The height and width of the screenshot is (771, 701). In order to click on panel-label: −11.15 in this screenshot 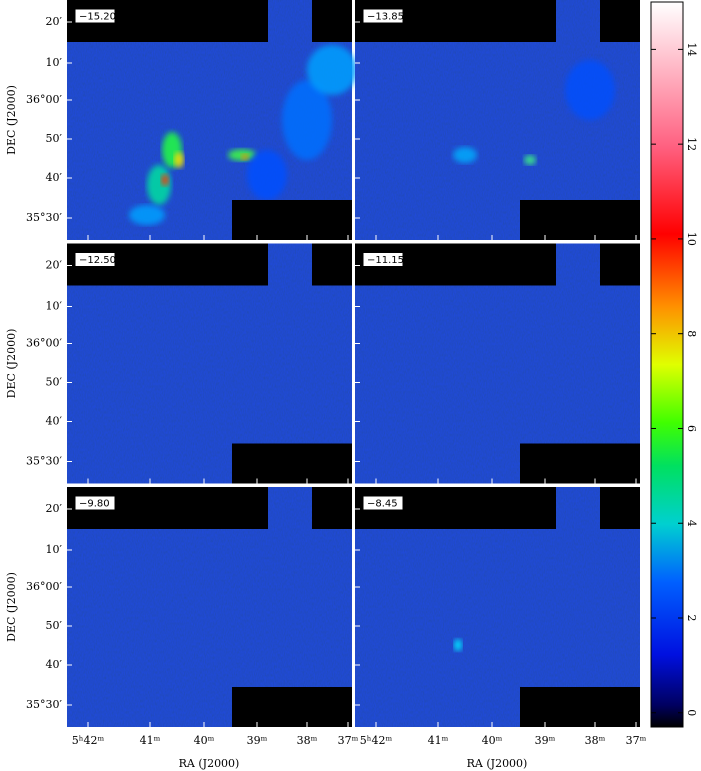, I will do `click(385, 260)`.